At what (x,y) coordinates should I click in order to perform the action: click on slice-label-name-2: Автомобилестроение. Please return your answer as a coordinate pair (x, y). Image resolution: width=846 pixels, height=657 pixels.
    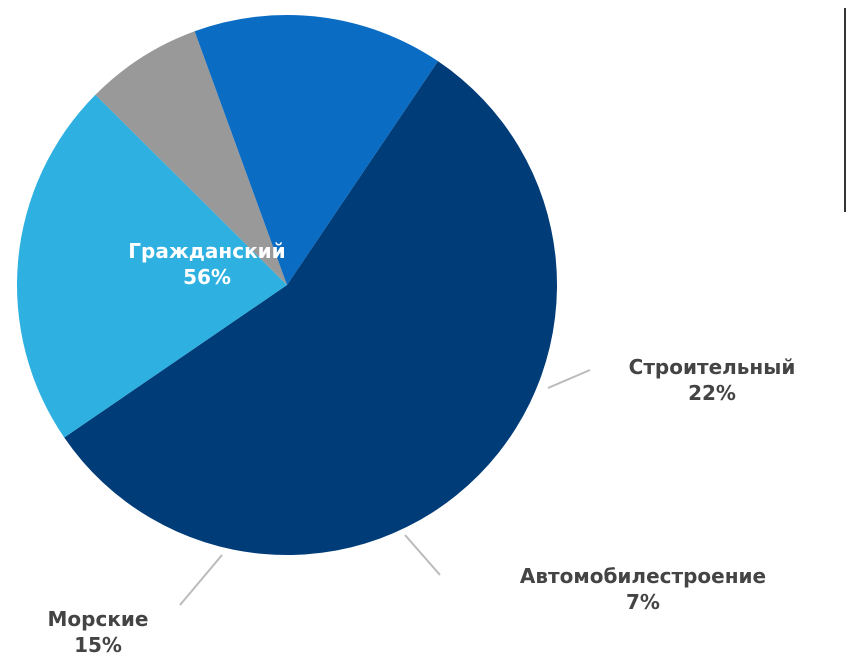
    Looking at the image, I should click on (643, 576).